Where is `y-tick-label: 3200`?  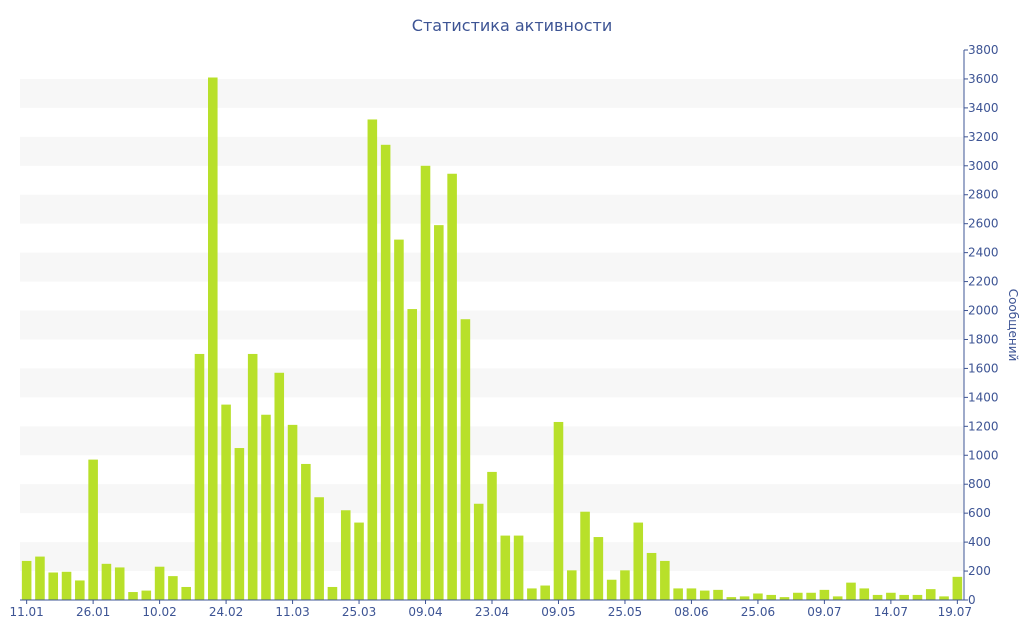 y-tick-label: 3200 is located at coordinates (983, 137).